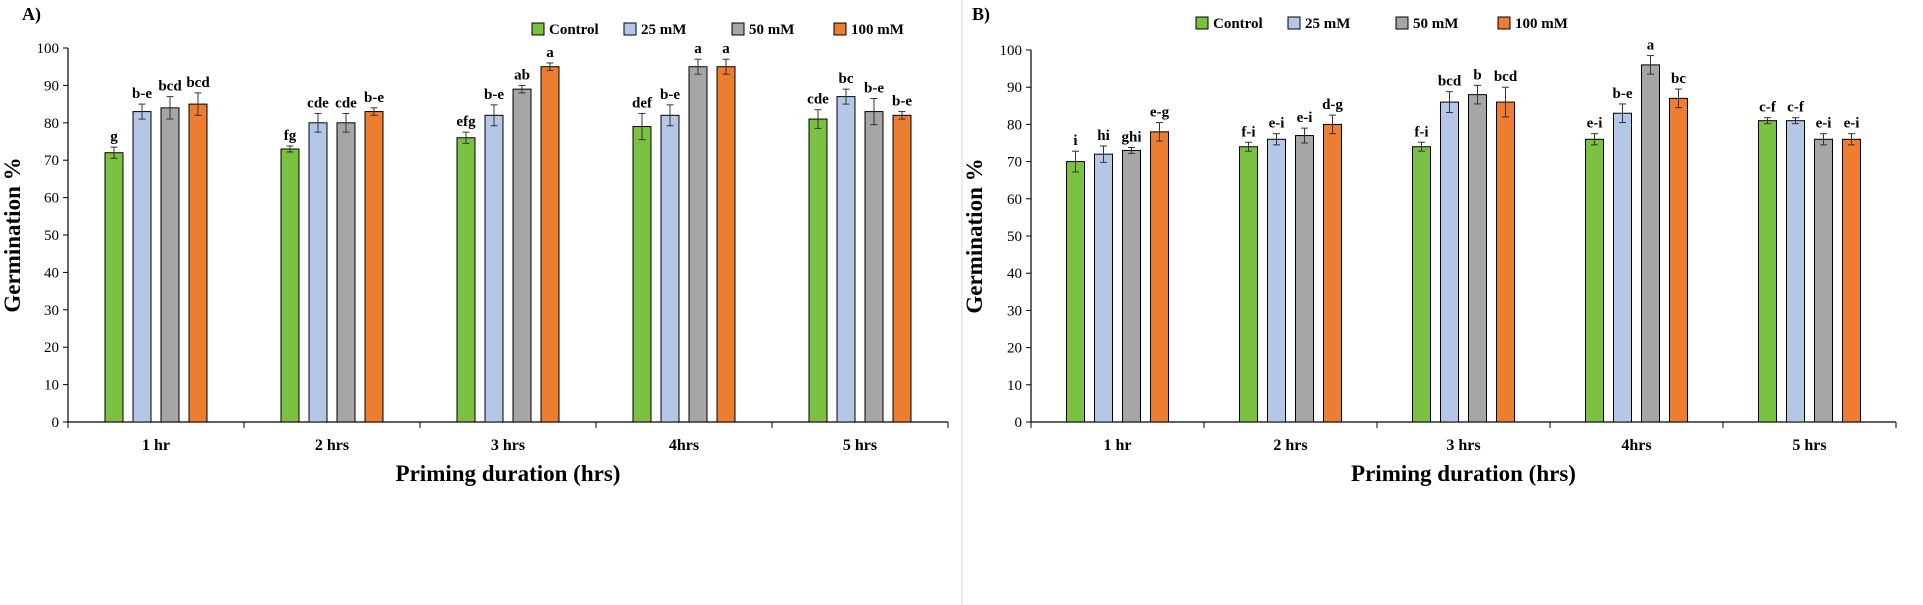  I want to click on panel-label: A), so click(31, 14).